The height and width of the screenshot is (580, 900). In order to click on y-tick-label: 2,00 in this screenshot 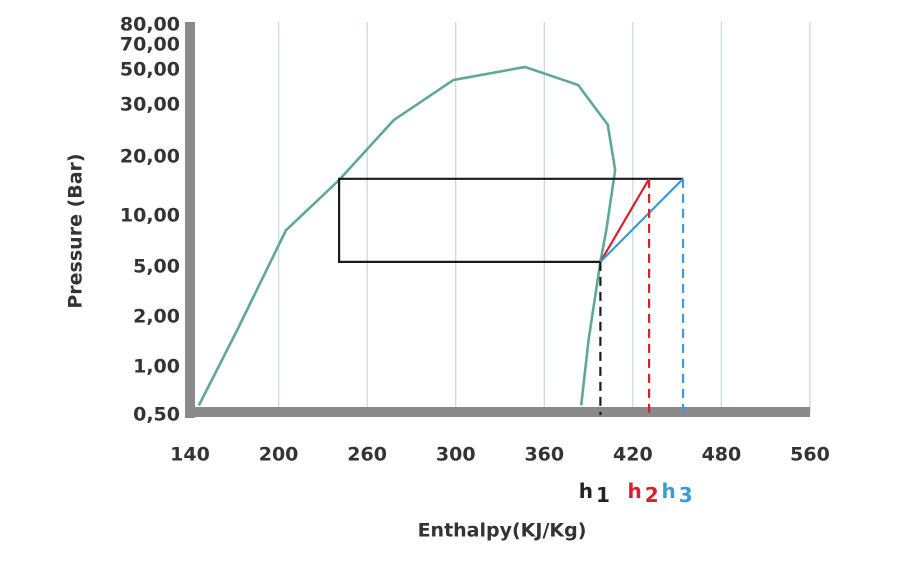, I will do `click(156, 317)`.